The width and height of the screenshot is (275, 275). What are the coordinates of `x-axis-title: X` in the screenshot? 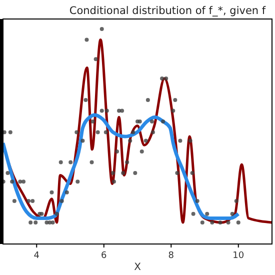 It's located at (138, 267).